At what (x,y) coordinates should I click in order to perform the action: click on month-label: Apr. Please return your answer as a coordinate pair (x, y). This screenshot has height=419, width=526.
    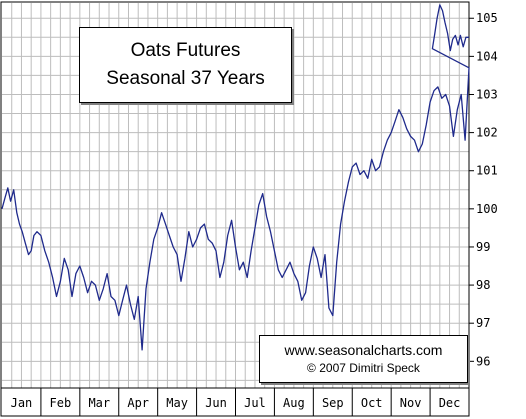
    Looking at the image, I should click on (138, 403).